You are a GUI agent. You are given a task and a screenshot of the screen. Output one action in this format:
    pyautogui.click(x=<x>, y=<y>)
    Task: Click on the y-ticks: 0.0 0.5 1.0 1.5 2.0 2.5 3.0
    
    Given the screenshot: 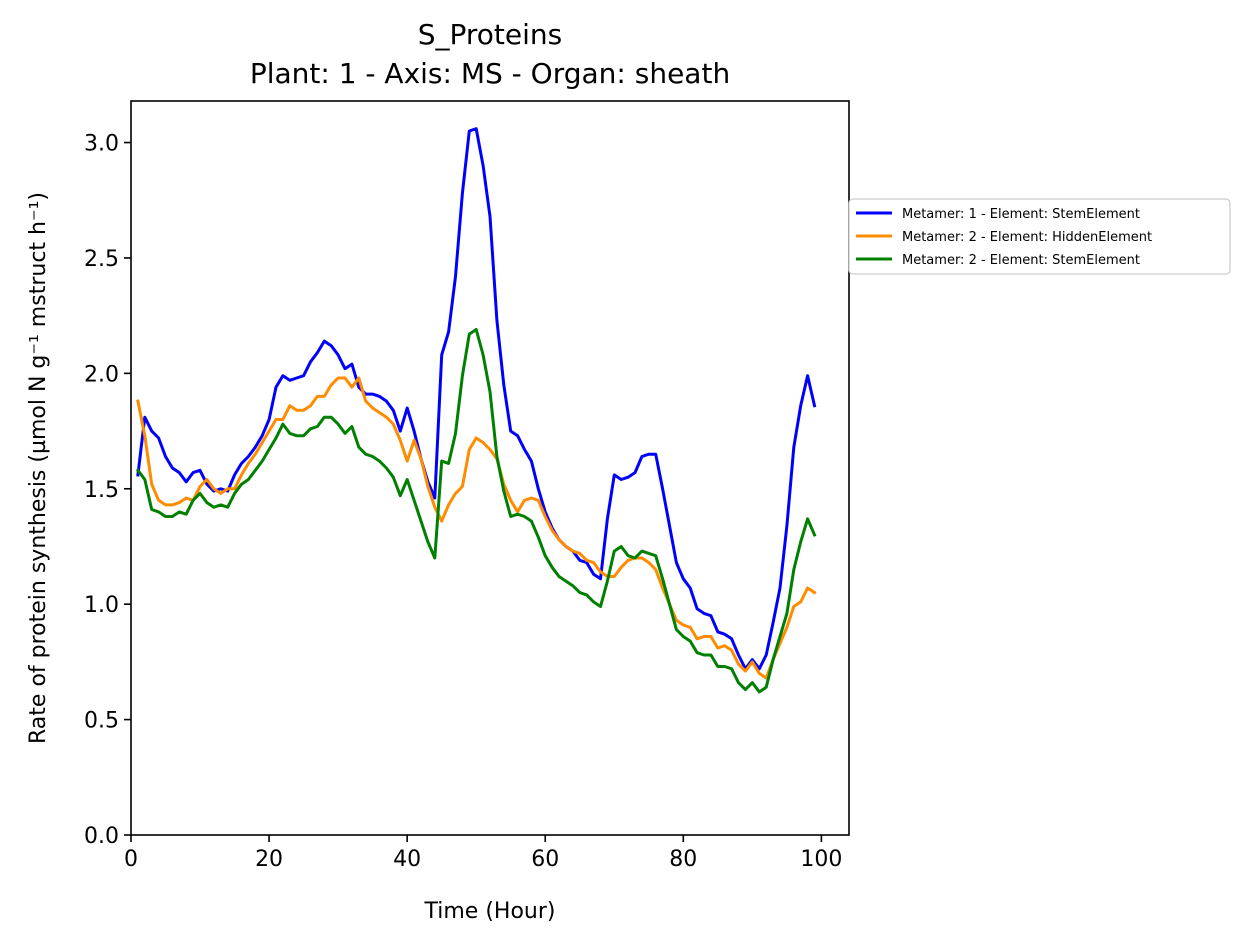 What is the action you would take?
    pyautogui.click(x=107, y=490)
    